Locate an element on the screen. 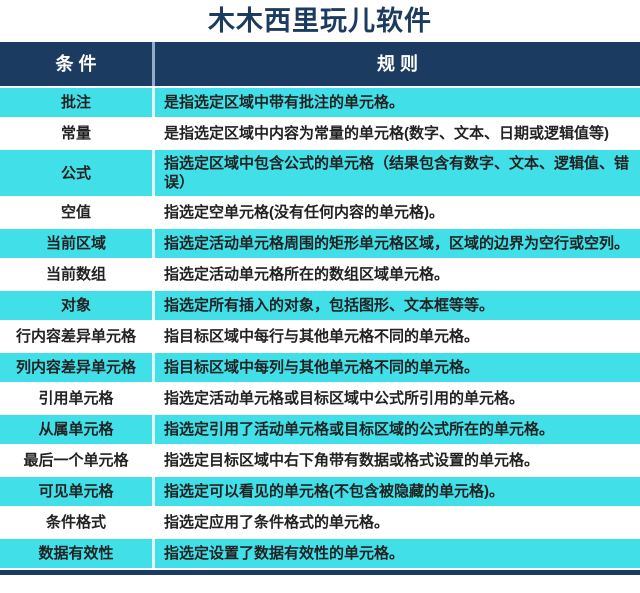 The height and width of the screenshot is (593, 640). table-row: 当前数组 指选定活动单元格所在的数组区域单元格。 is located at coordinates (320, 275).